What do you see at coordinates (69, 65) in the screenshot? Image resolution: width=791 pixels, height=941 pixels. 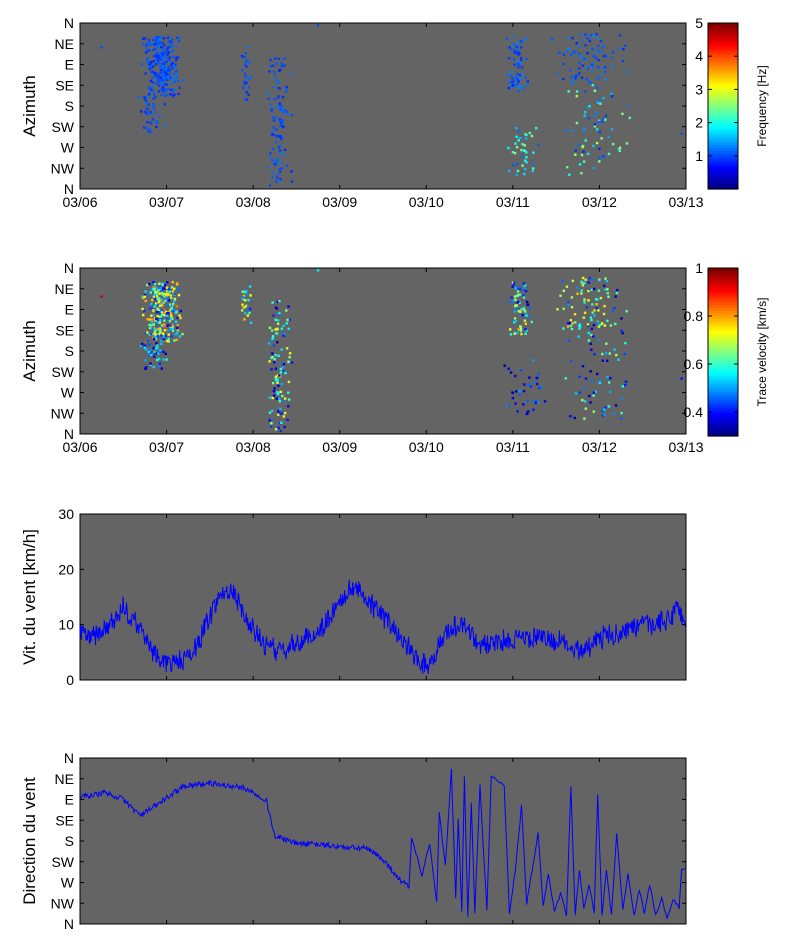 I see `y-tick-label: E` at bounding box center [69, 65].